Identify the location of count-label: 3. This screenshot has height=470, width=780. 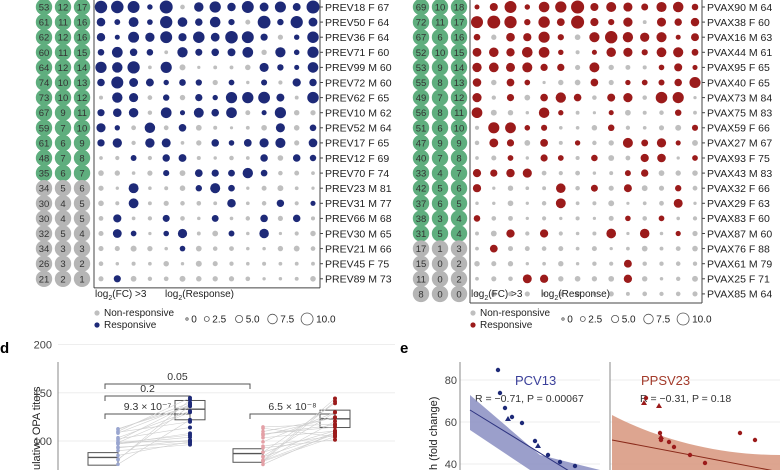
(458, 249).